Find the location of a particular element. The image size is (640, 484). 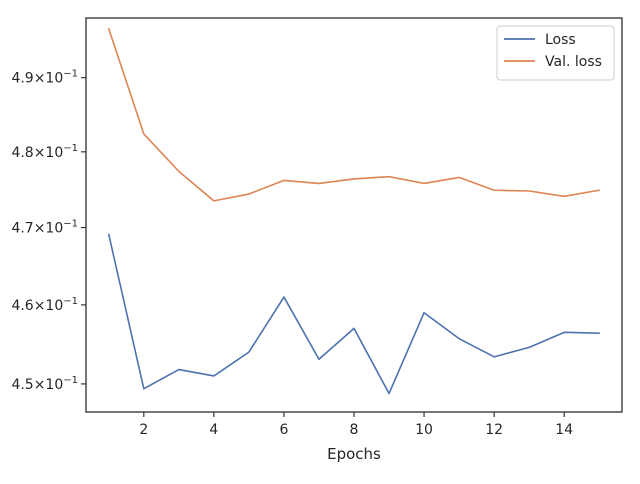

legend-label: Loss is located at coordinates (560, 40).